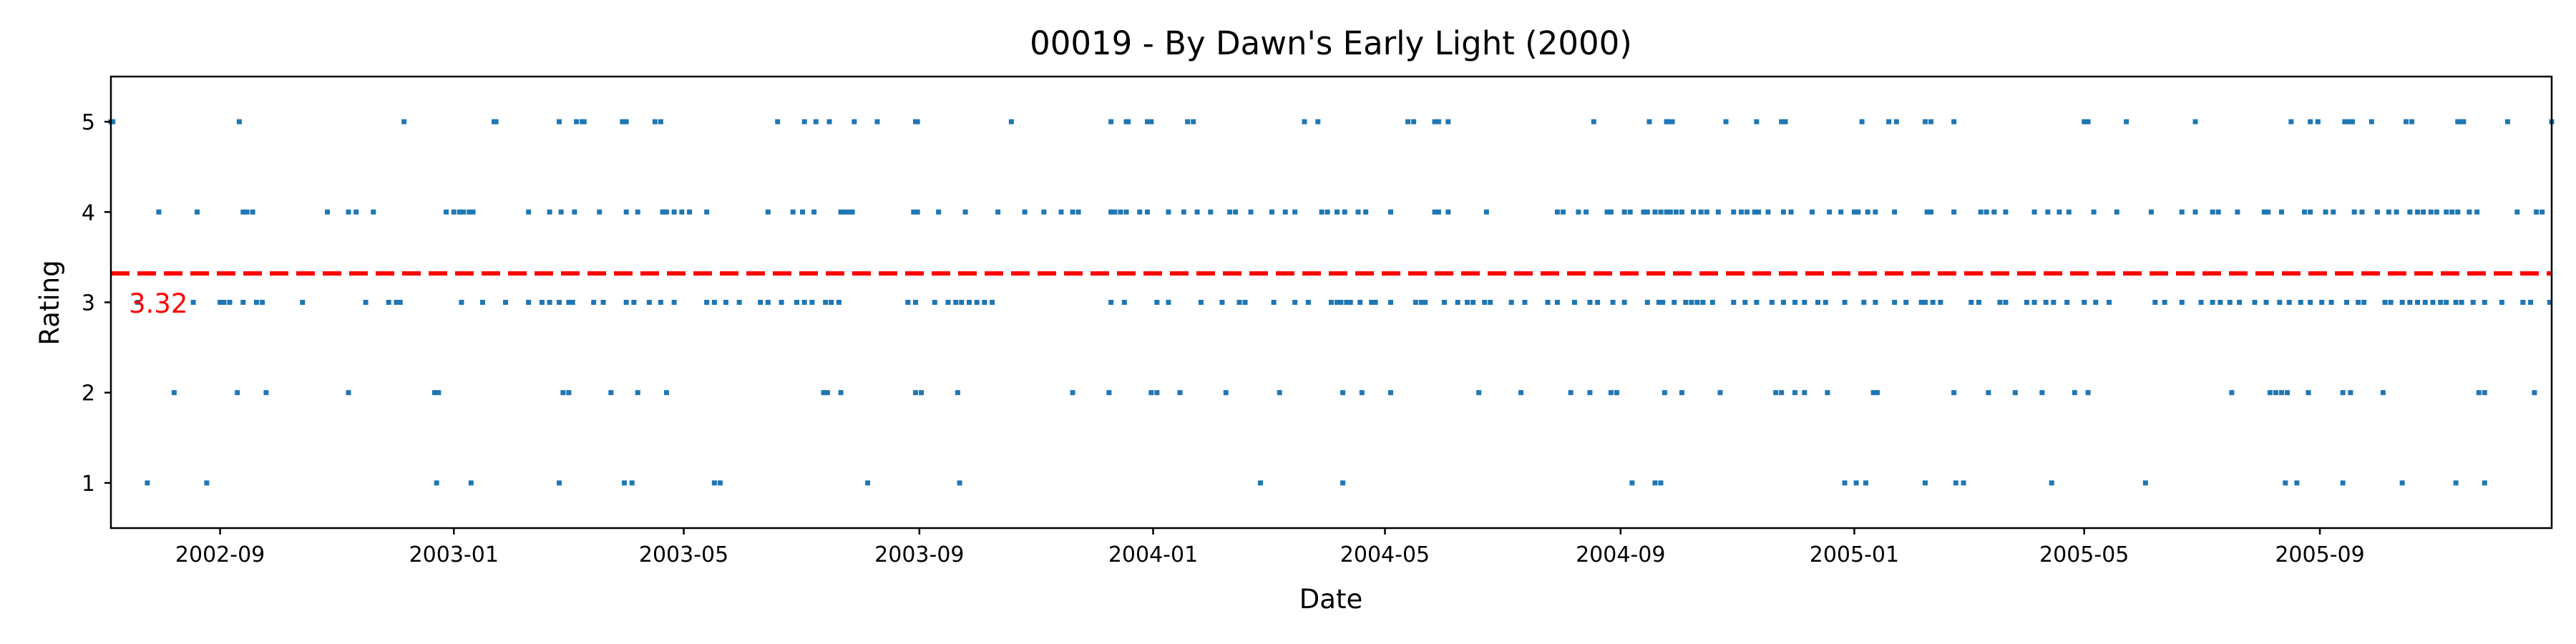  Describe the element at coordinates (1153, 554) in the screenshot. I see `x-tick-label: 2004-01` at that location.